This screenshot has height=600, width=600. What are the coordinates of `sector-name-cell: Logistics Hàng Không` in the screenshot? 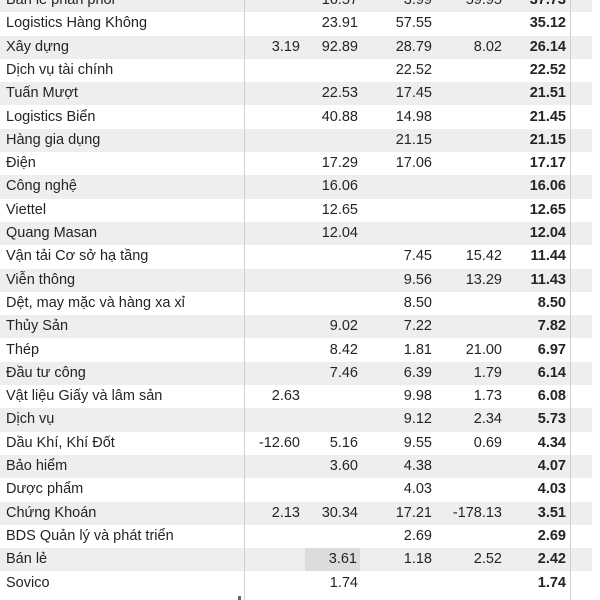 It's located at (77, 23).